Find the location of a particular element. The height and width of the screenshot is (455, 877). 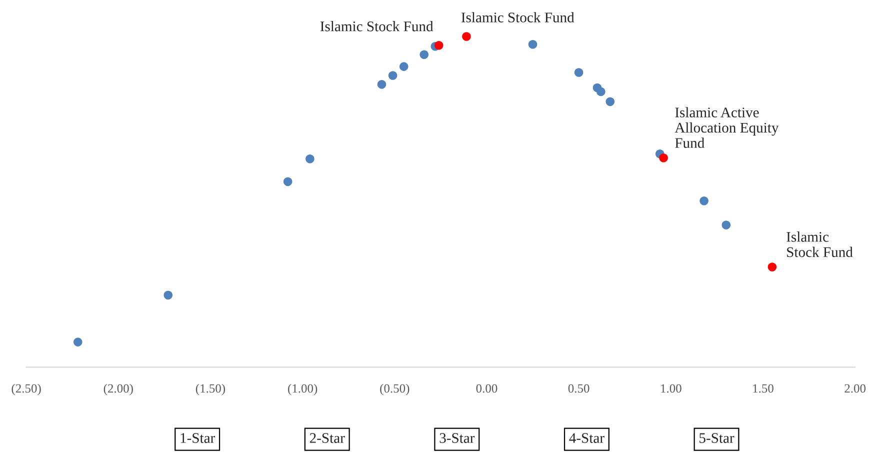

x-tick-label: 2.00 is located at coordinates (855, 388).